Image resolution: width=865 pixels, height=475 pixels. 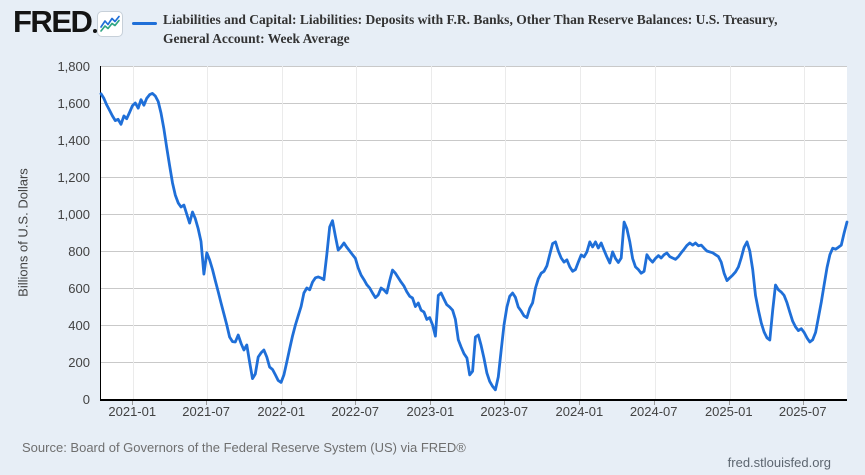 What do you see at coordinates (73, 177) in the screenshot?
I see `y-tick-label-1200: 1,200` at bounding box center [73, 177].